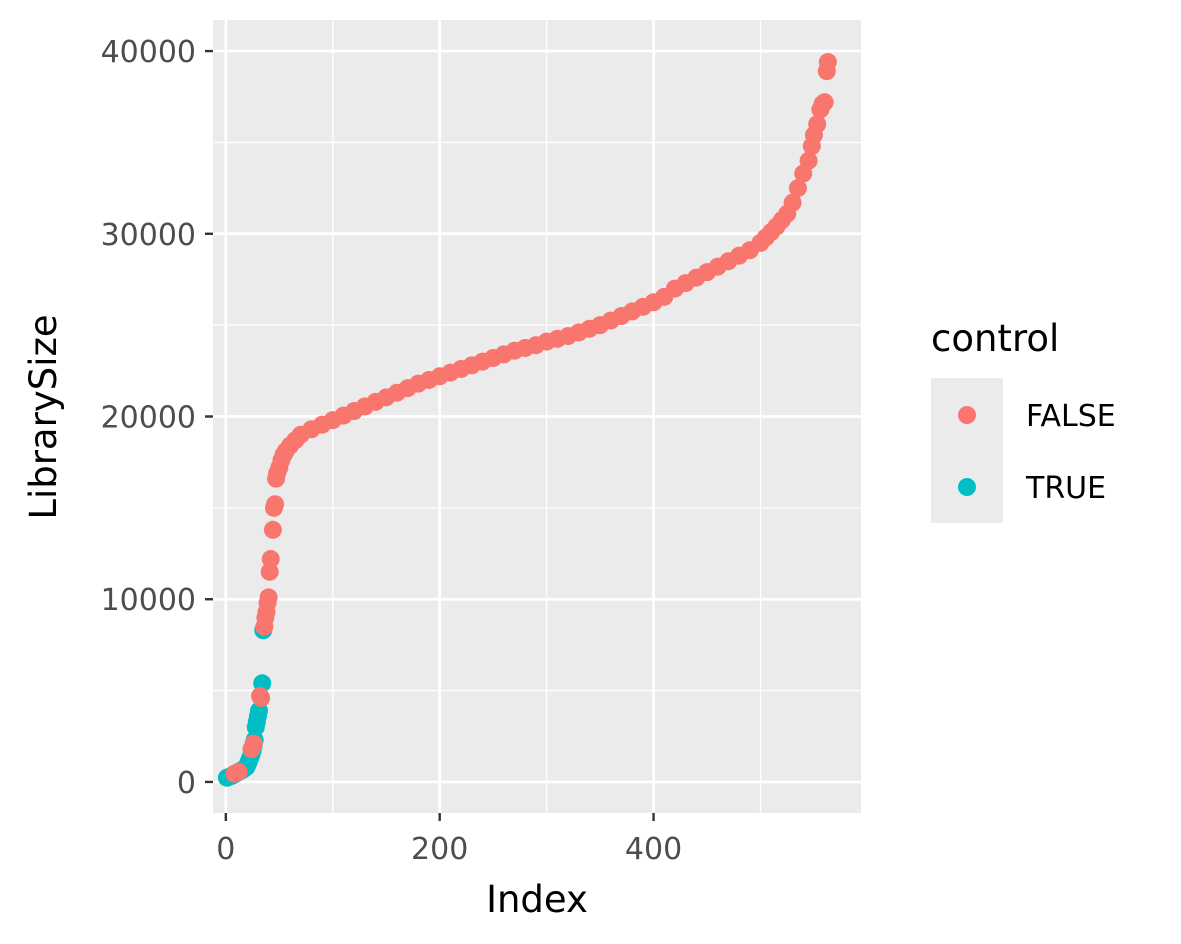 This screenshot has width=1181, height=944. I want to click on legend-label-true: TRUE, so click(1065, 488).